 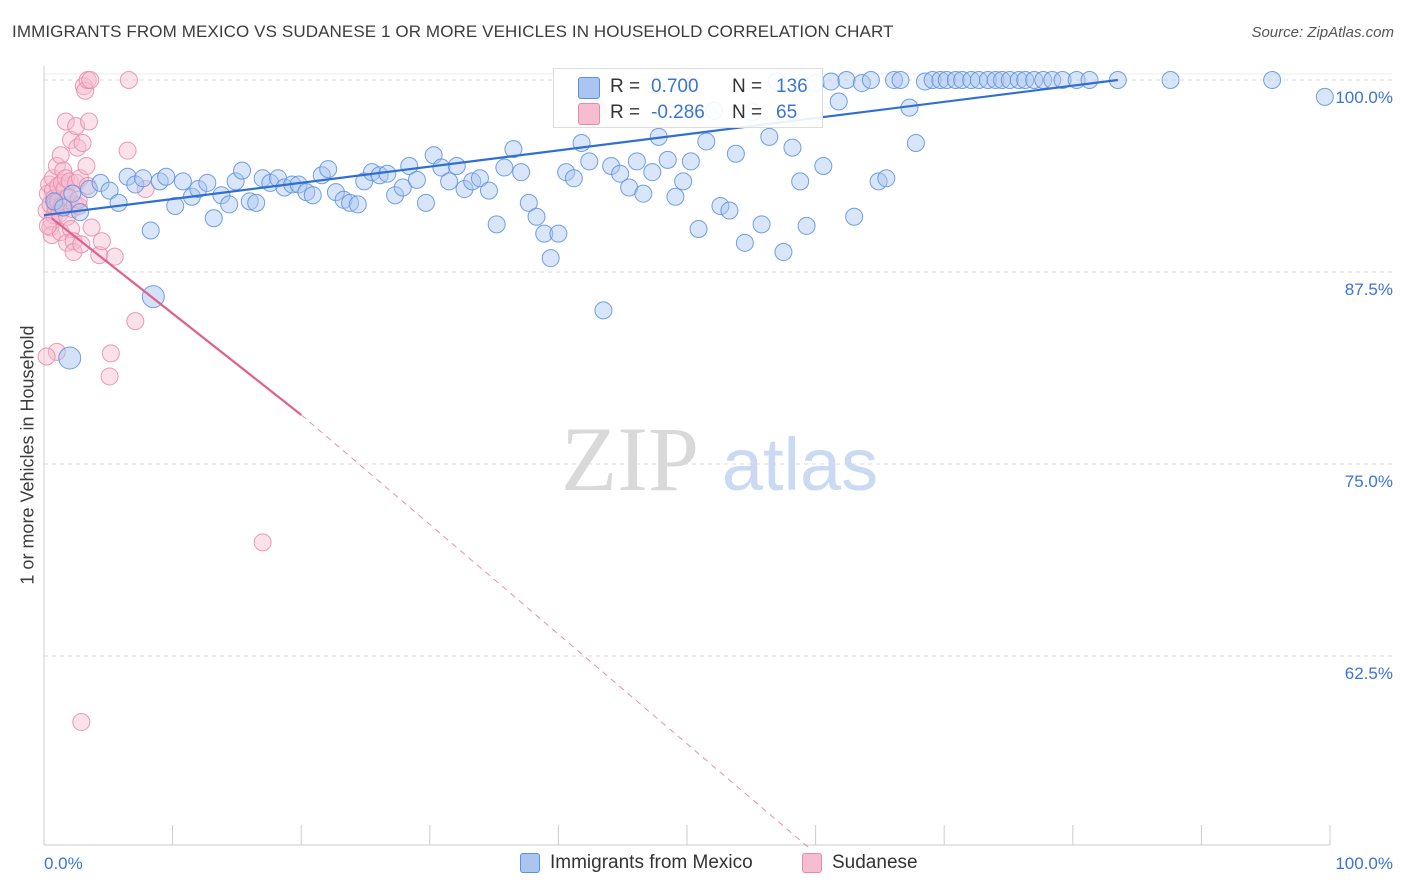 I want to click on y-tick-label: 62.5%, so click(x=1369, y=673).